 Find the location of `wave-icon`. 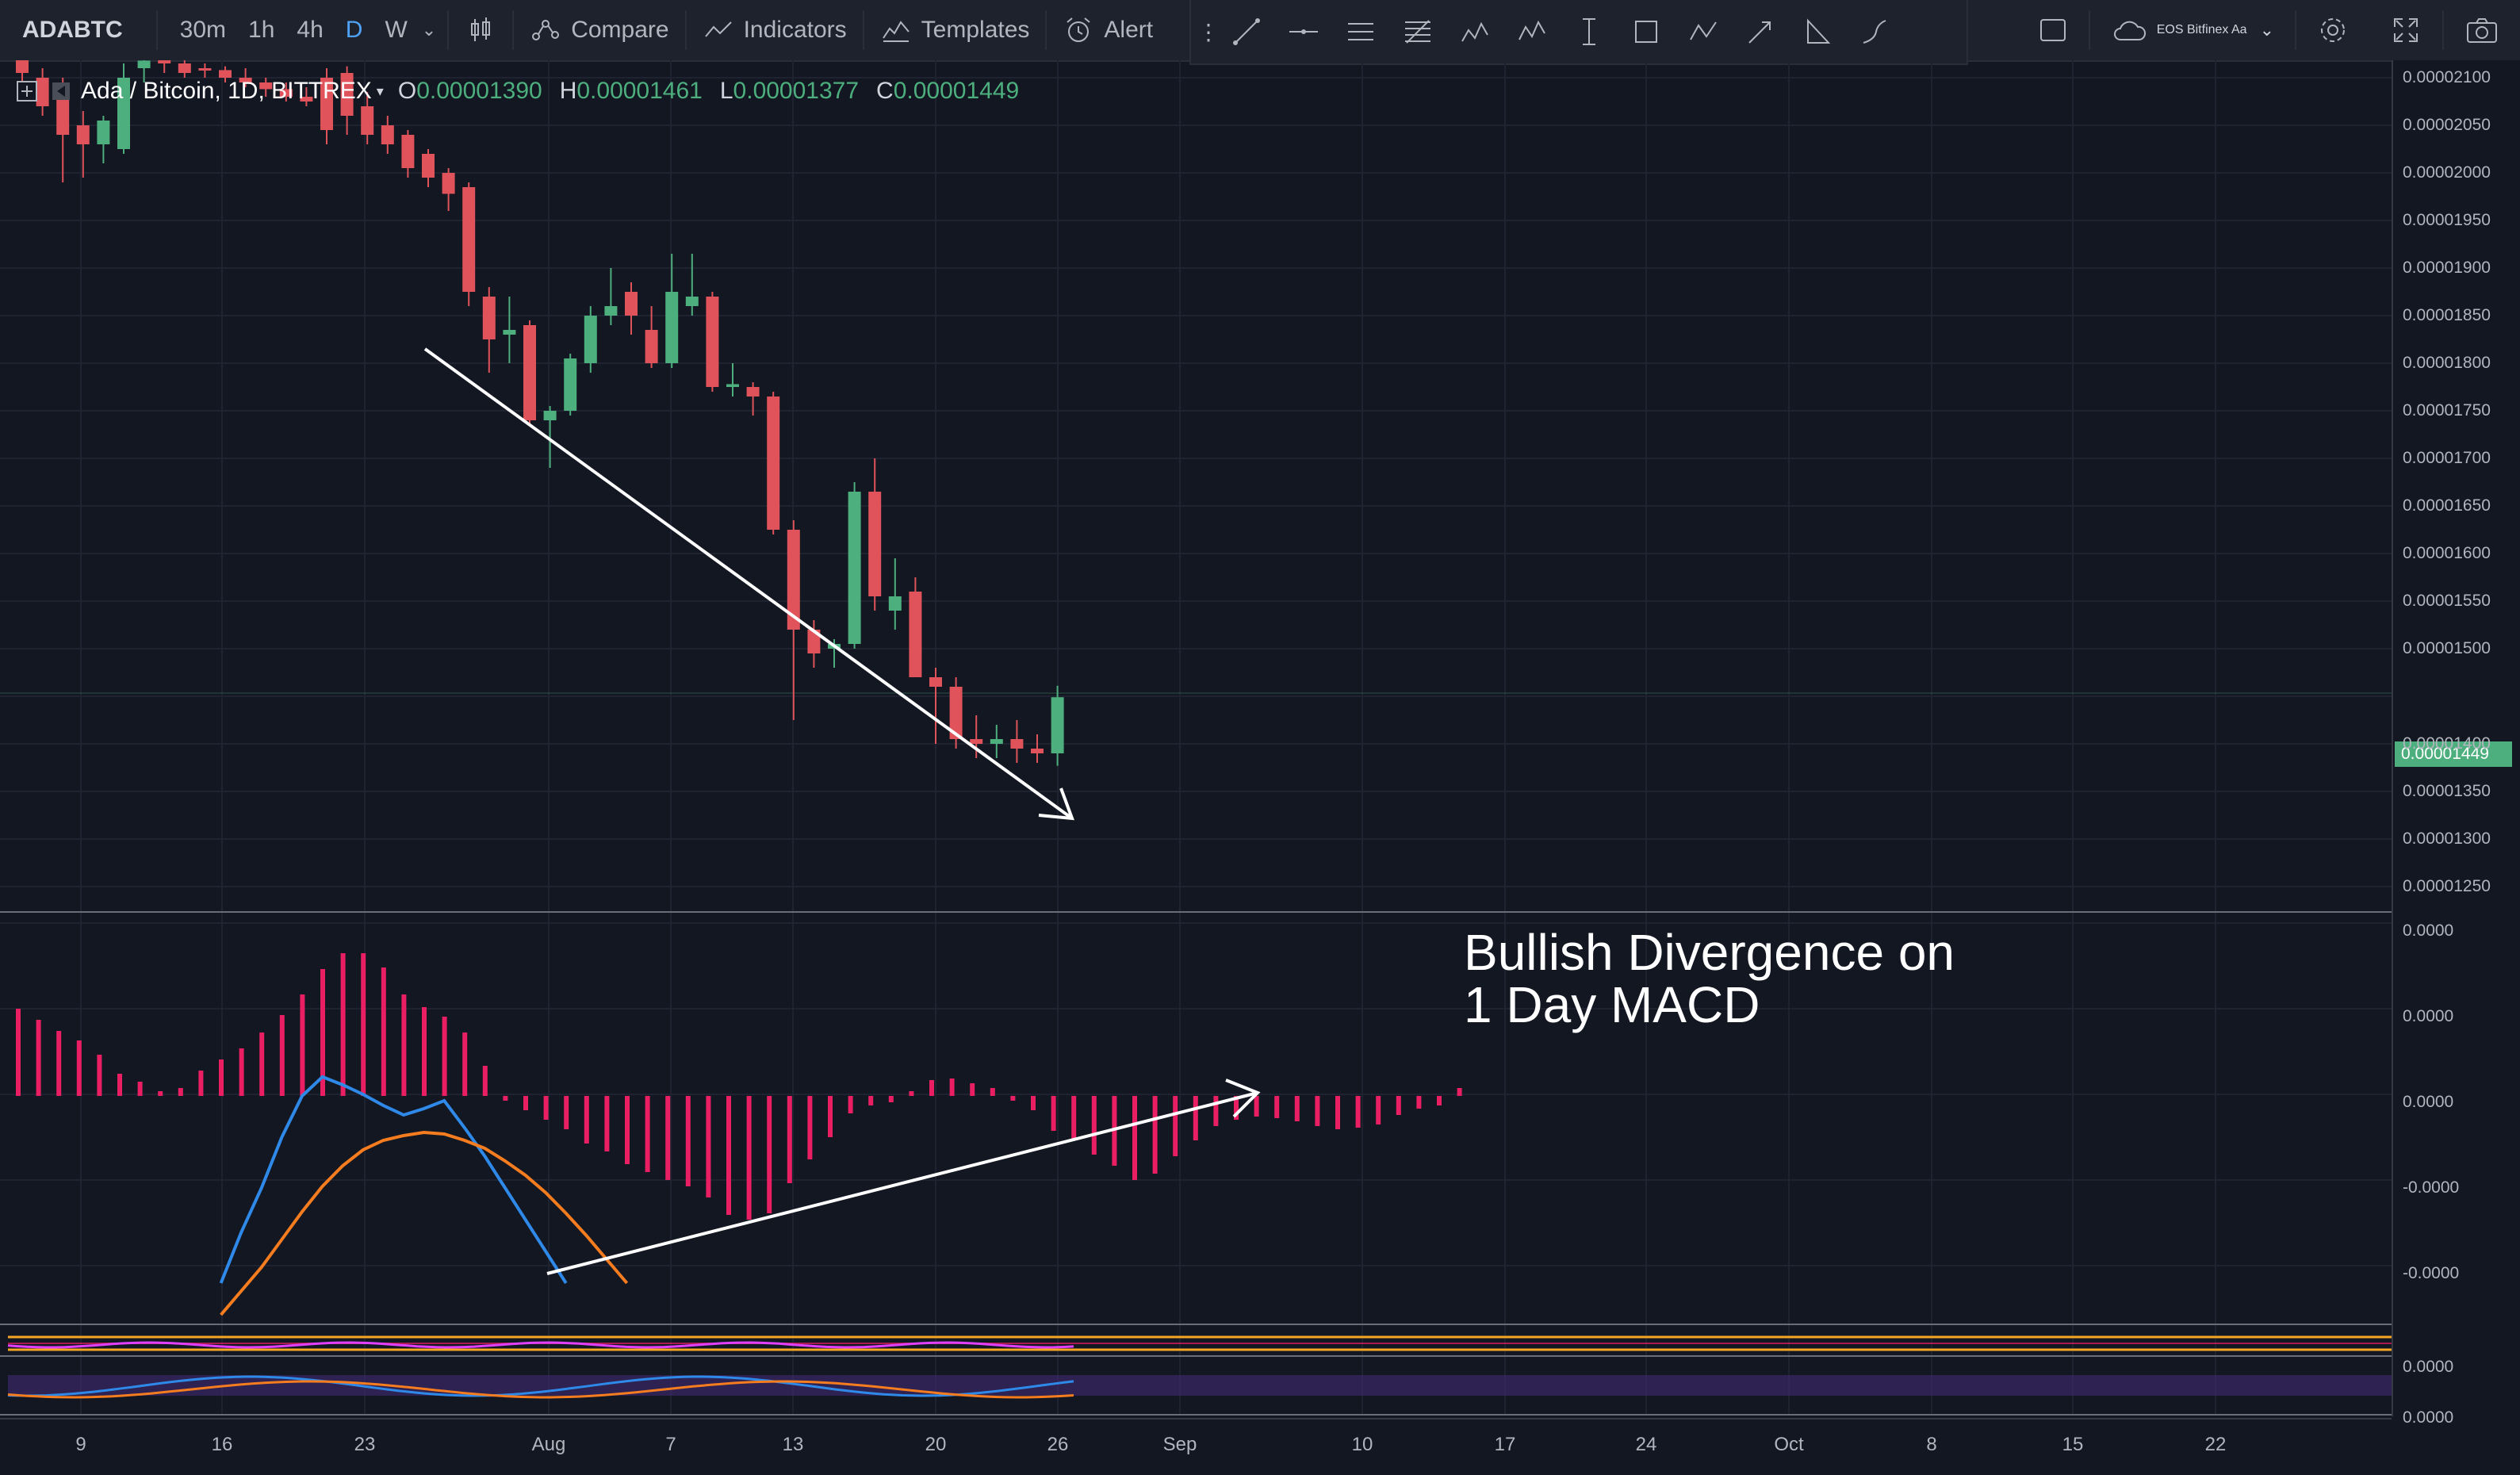

wave-icon is located at coordinates (1532, 30).